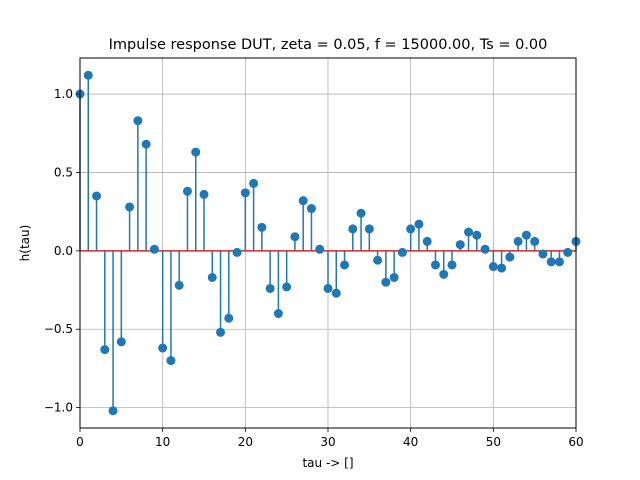 The image size is (640, 480). What do you see at coordinates (63, 251) in the screenshot?
I see `y-tick-label: 0.0` at bounding box center [63, 251].